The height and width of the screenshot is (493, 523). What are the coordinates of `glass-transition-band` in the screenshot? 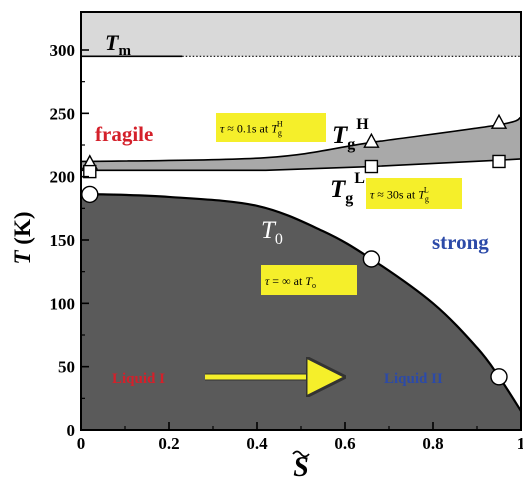 It's located at (301, 144).